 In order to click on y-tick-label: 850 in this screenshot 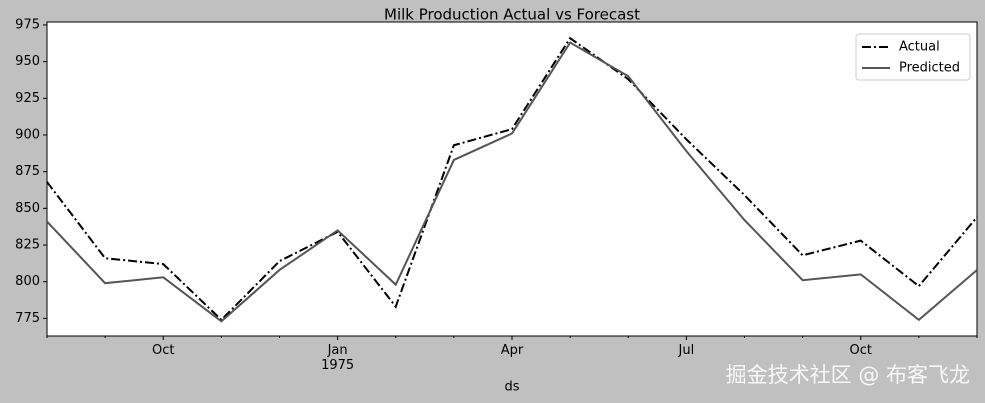, I will do `click(27, 208)`.